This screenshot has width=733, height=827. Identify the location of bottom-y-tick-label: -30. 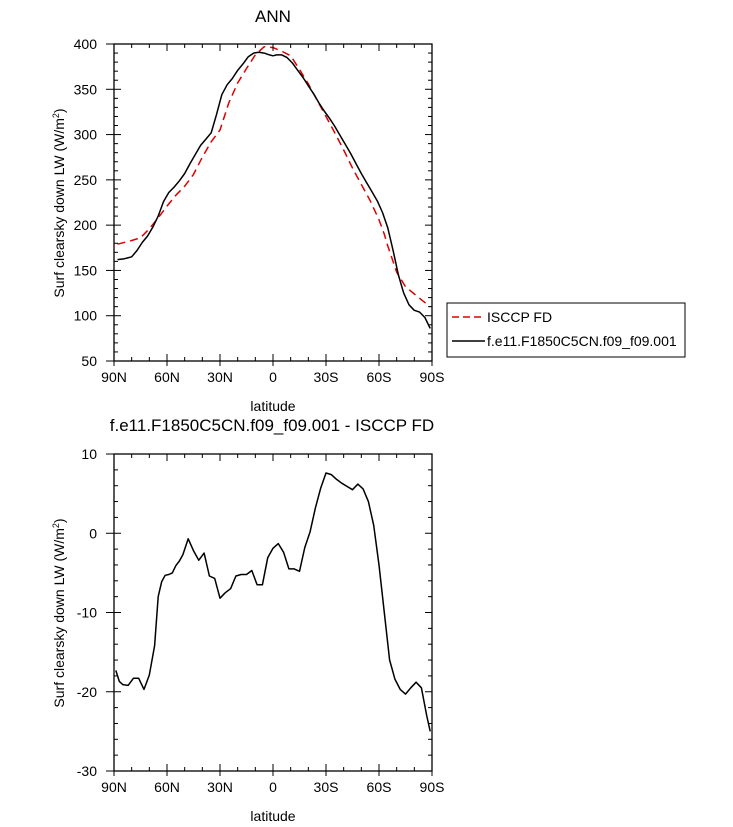
(87, 771).